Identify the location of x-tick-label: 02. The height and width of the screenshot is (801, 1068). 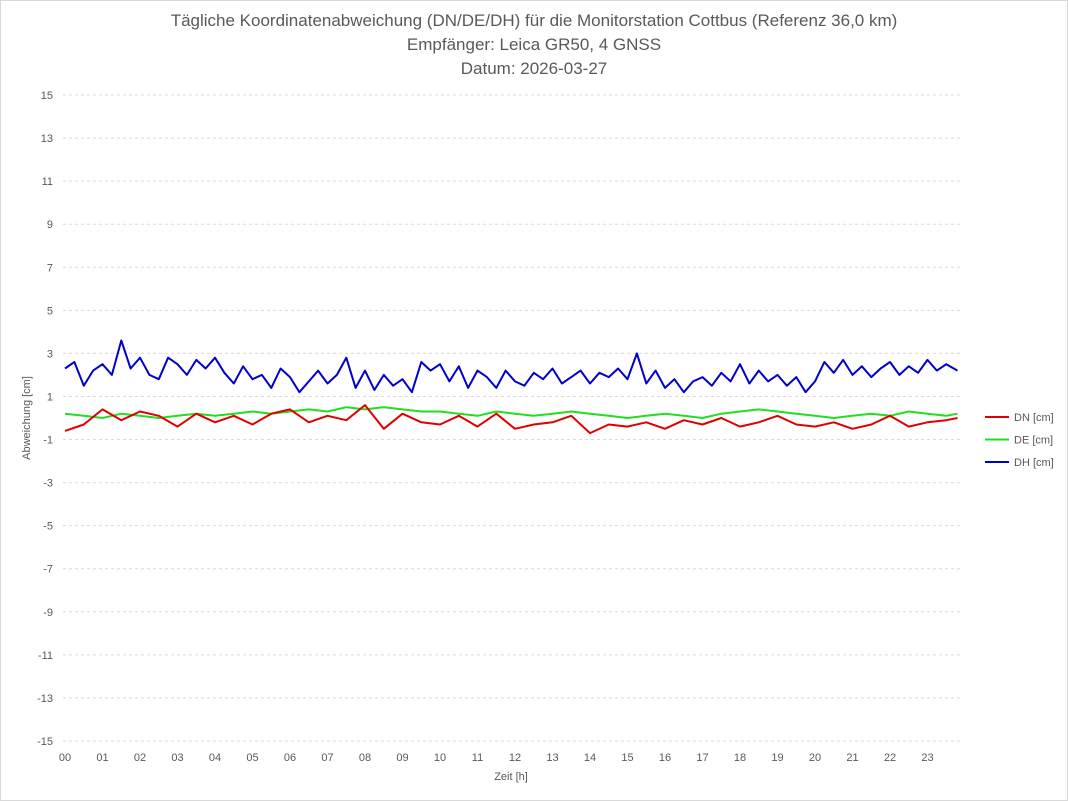
(140, 758).